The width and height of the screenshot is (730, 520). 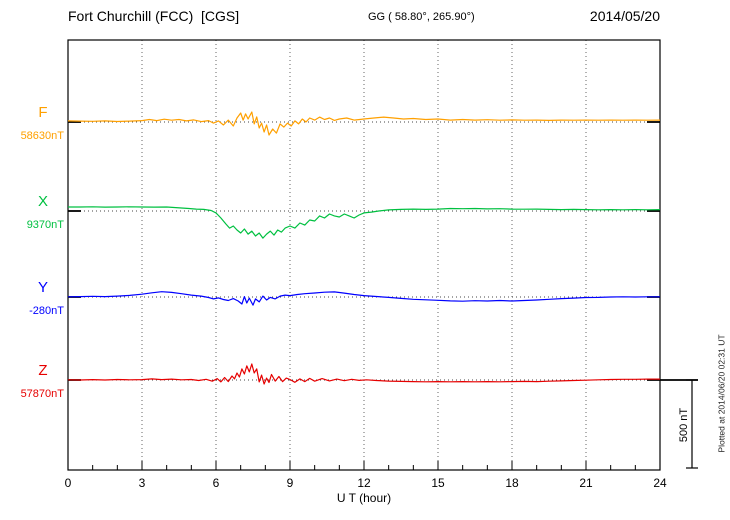 What do you see at coordinates (624, 16) in the screenshot?
I see `plot-date: 2014/05/20` at bounding box center [624, 16].